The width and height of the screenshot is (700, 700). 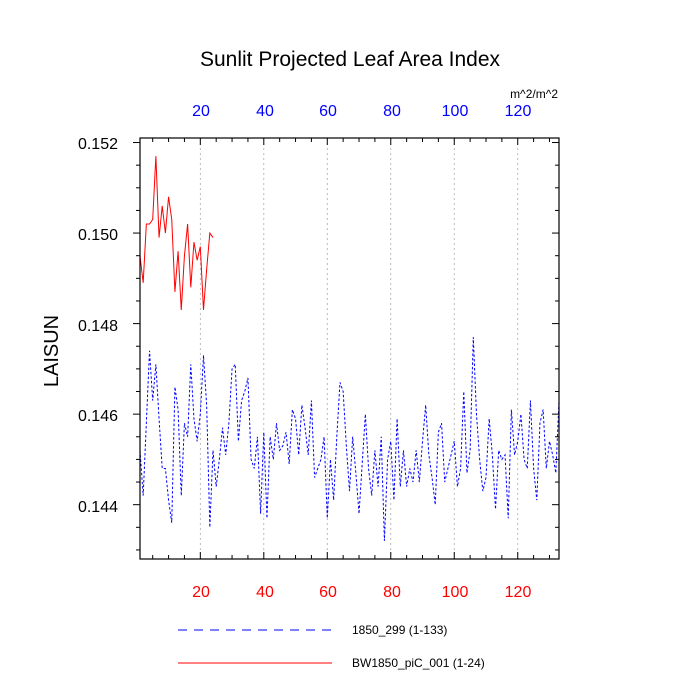 I want to click on x-tick-label-top: 120, so click(x=518, y=111).